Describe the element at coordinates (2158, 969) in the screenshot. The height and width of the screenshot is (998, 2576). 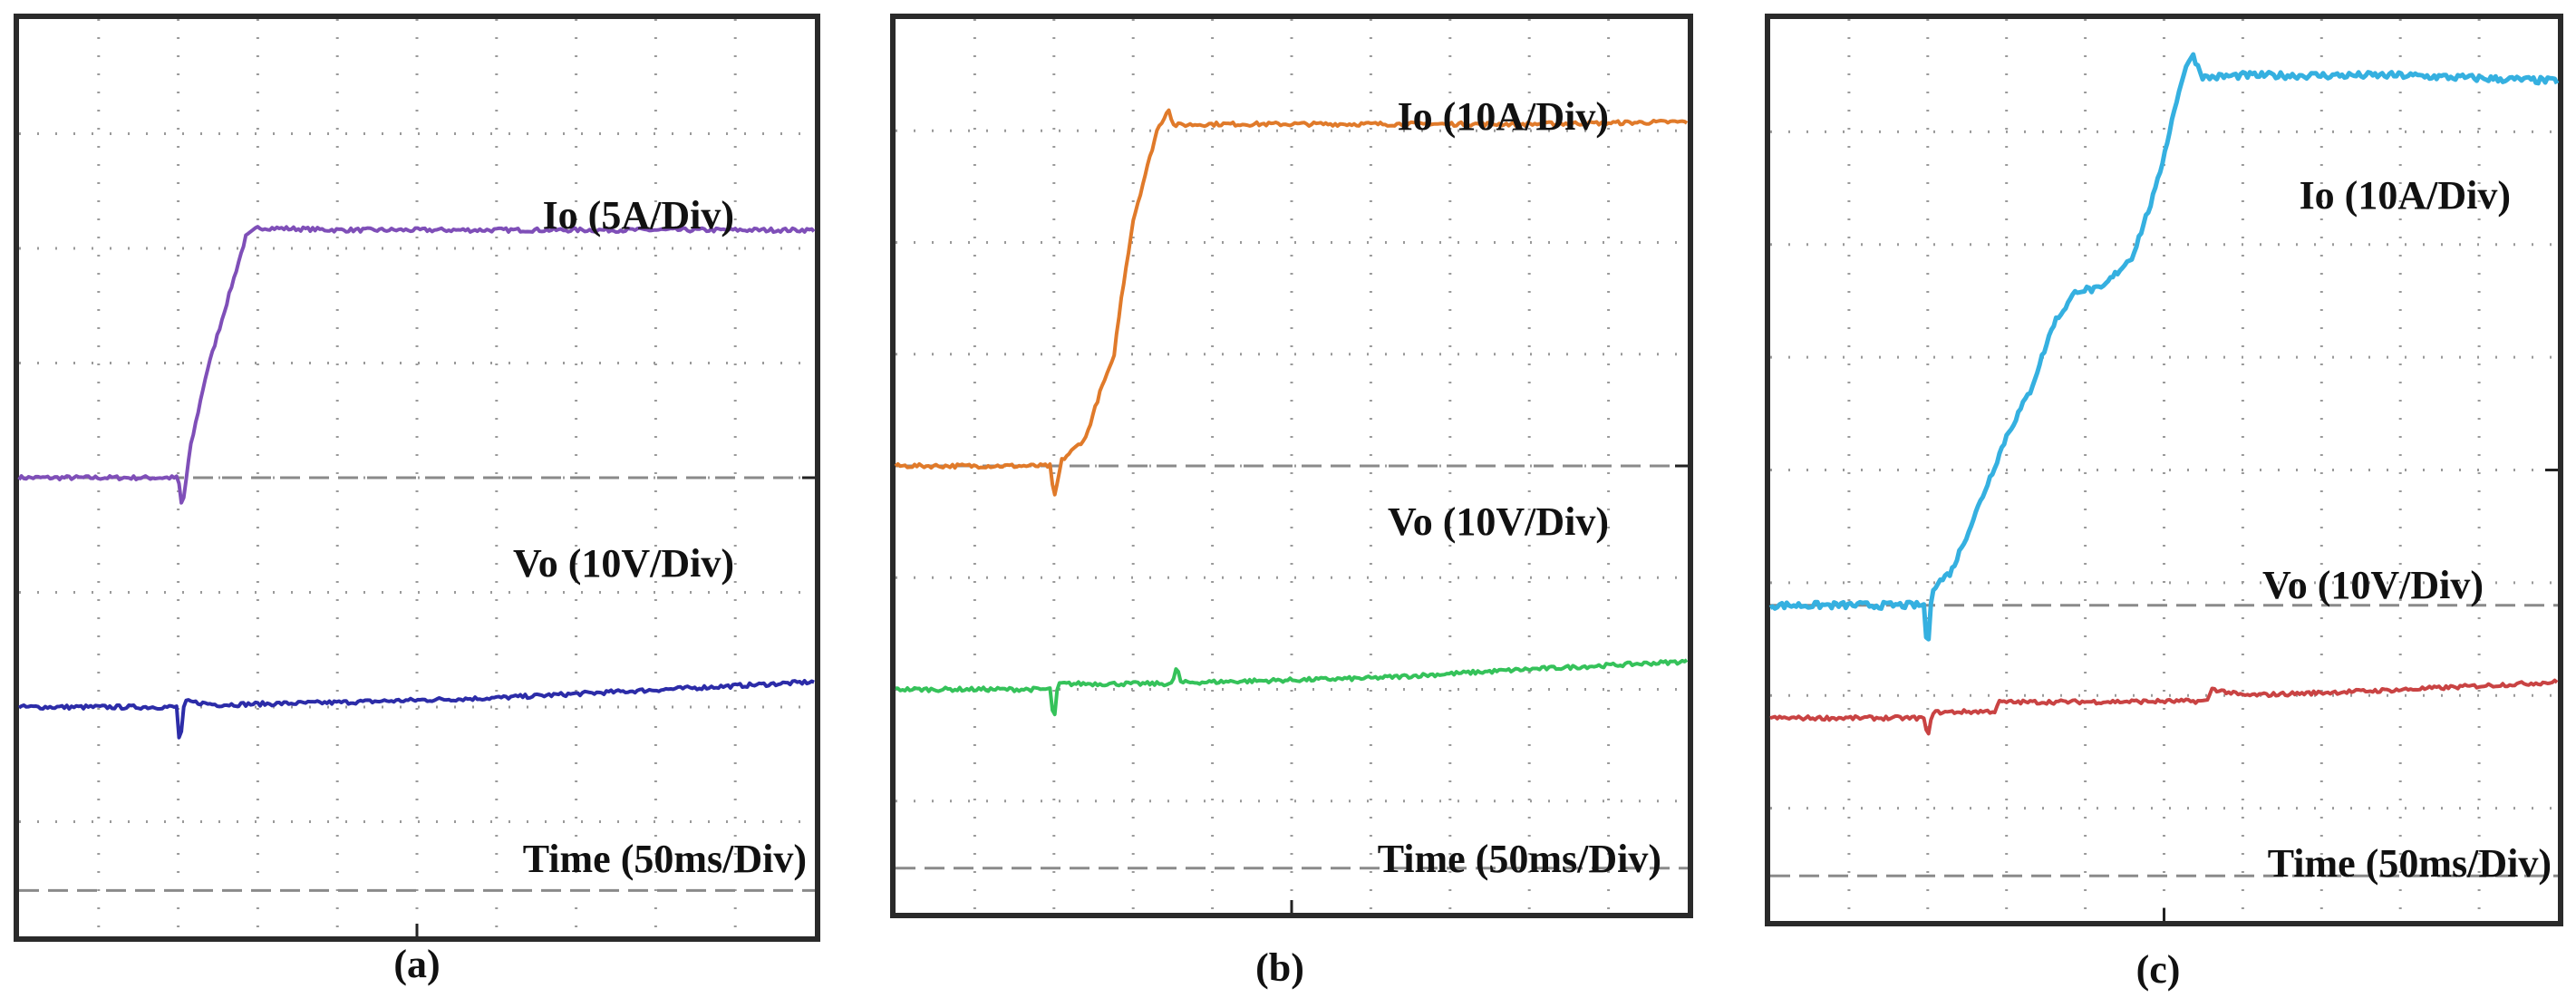
I see `panel-caption: (c)` at that location.